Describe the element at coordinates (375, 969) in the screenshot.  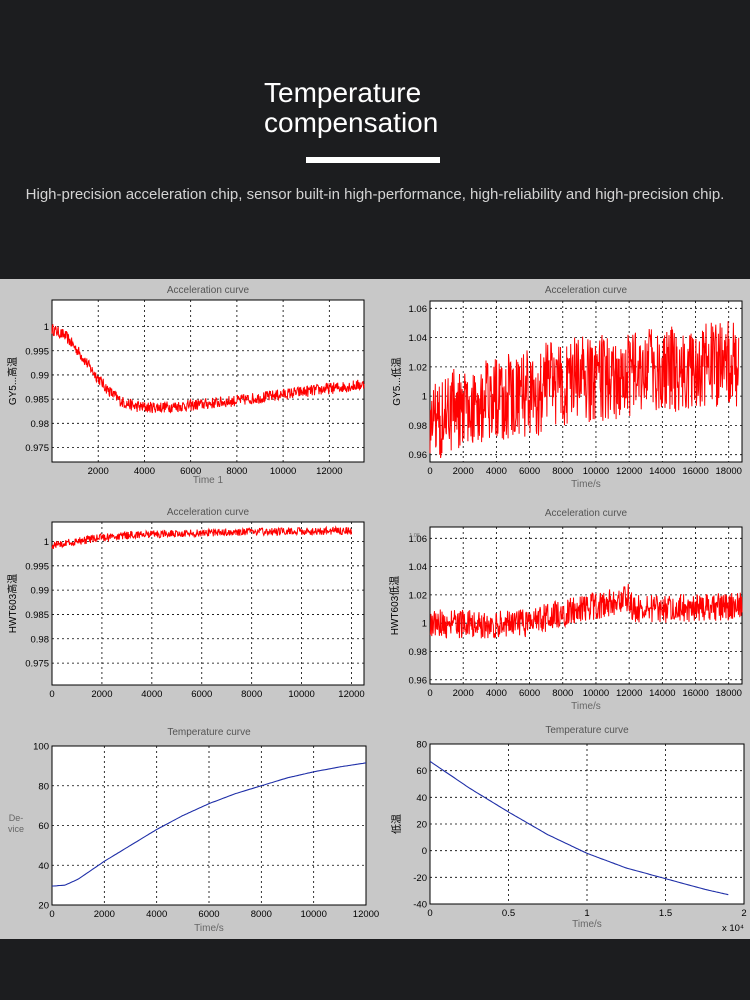
I see `bottom-band` at that location.